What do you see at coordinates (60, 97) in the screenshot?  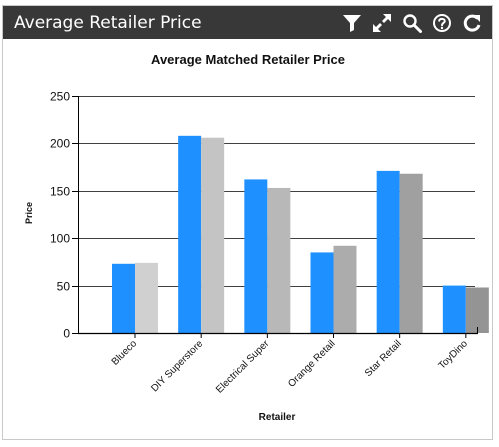 I see `y-tick-label: 250` at bounding box center [60, 97].